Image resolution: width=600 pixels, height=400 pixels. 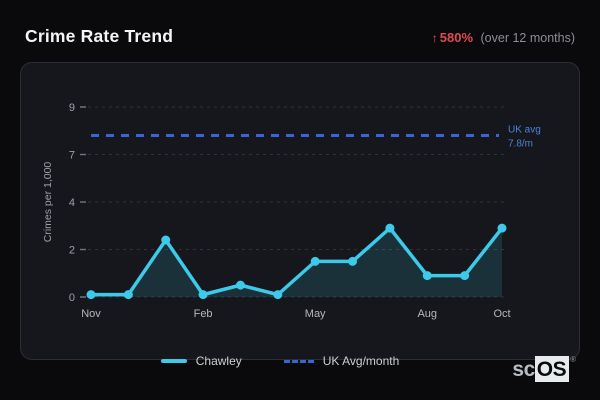 What do you see at coordinates (166, 240) in the screenshot?
I see `data-point-jan` at bounding box center [166, 240].